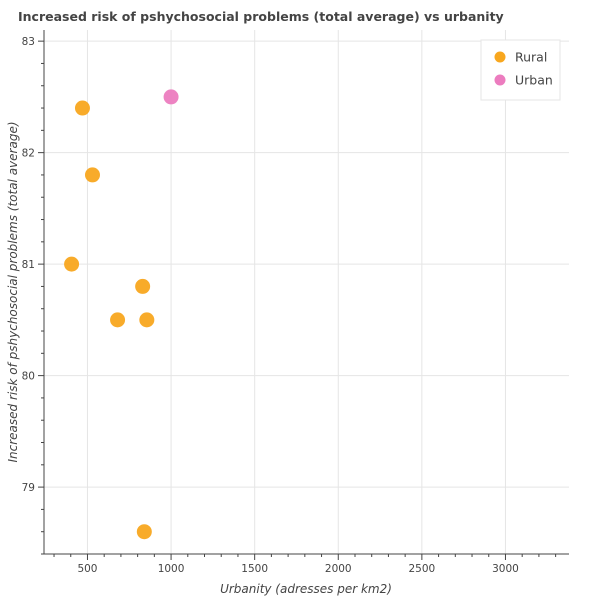 The height and width of the screenshot is (600, 600). I want to click on y-tick-label: 82, so click(28, 154).